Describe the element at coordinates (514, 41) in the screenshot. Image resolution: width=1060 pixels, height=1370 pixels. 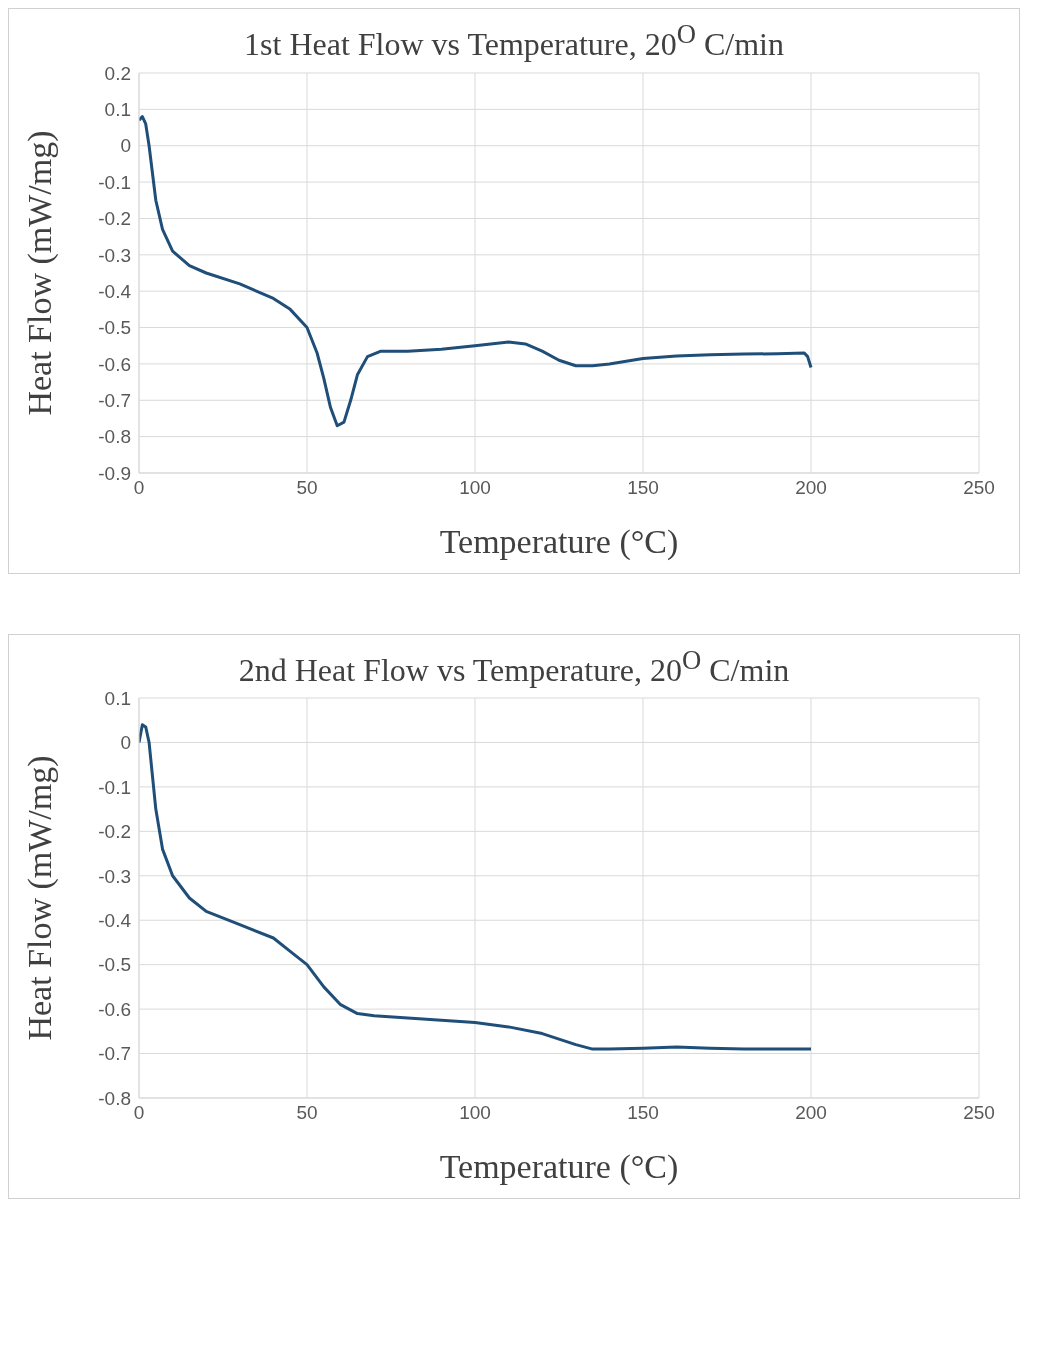
I see `chart-title: 1st Heat Flow vs Temperature, 20$^{O}$ C/min` at that location.